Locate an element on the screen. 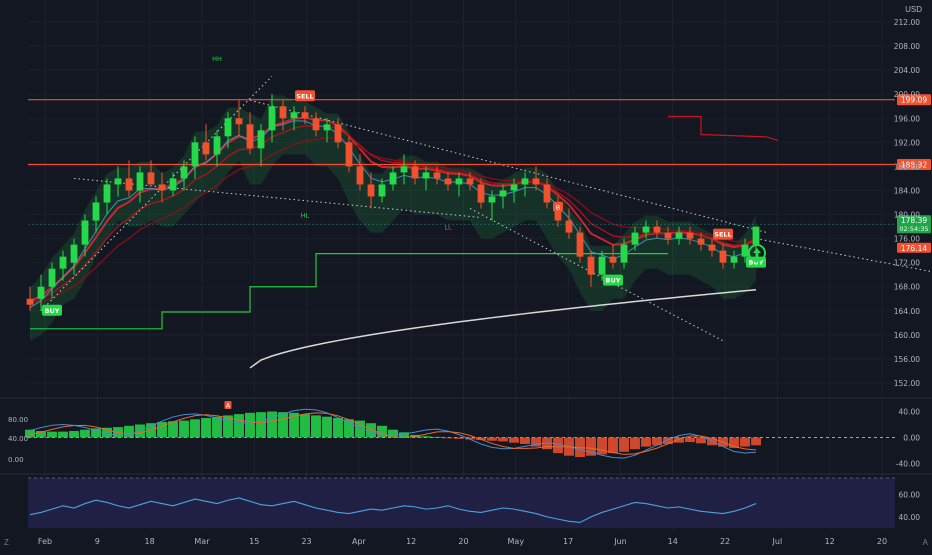 Image resolution: width=932 pixels, height=555 pixels. osc-left-tick-label: 40.00 is located at coordinates (18, 439).